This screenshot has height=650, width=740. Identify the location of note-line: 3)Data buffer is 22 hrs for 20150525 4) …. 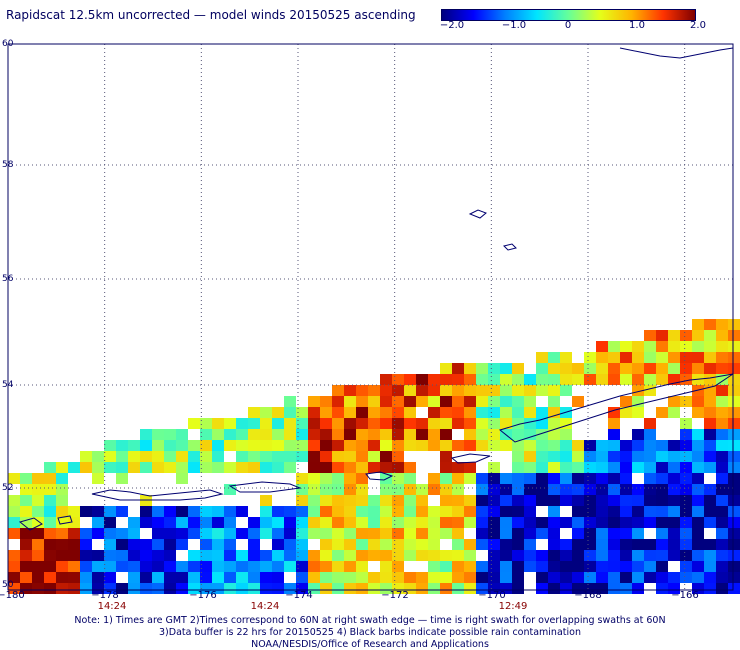
(370, 632).